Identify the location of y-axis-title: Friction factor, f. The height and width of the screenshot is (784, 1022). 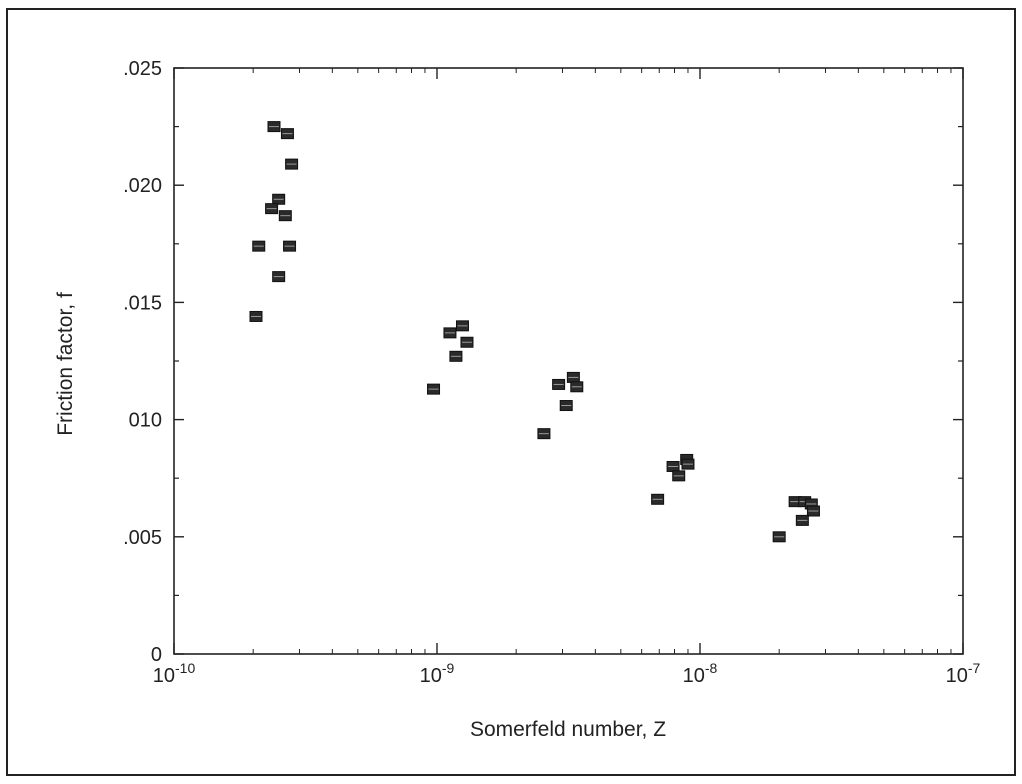
(65, 364).